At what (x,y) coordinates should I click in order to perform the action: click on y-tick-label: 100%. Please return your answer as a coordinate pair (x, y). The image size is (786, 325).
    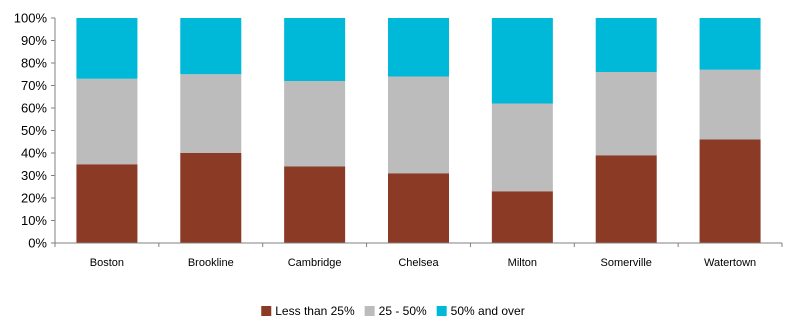
    Looking at the image, I should click on (31, 18).